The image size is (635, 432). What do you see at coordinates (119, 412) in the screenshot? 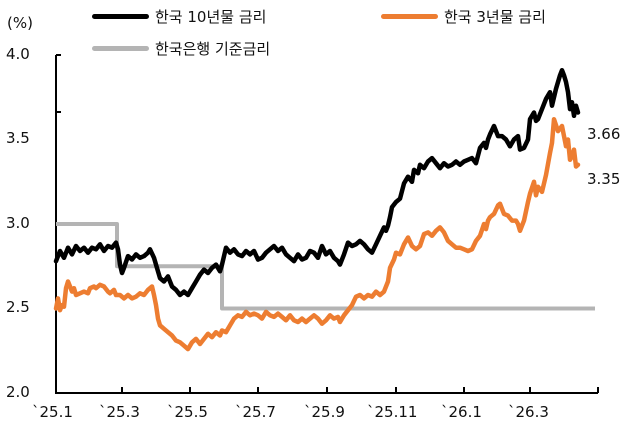
I see `x-tick-label: `25.3` at bounding box center [119, 412].